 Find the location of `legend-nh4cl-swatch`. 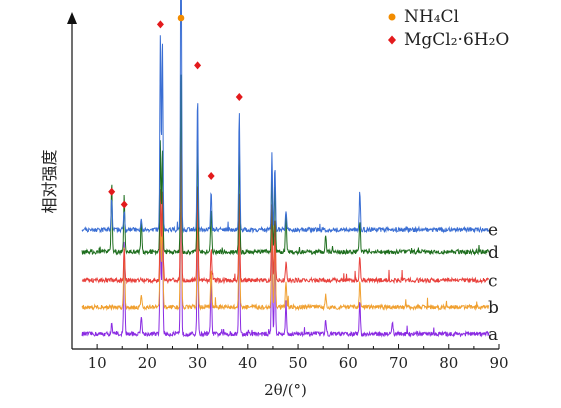

legend-nh4cl-swatch is located at coordinates (392, 17).